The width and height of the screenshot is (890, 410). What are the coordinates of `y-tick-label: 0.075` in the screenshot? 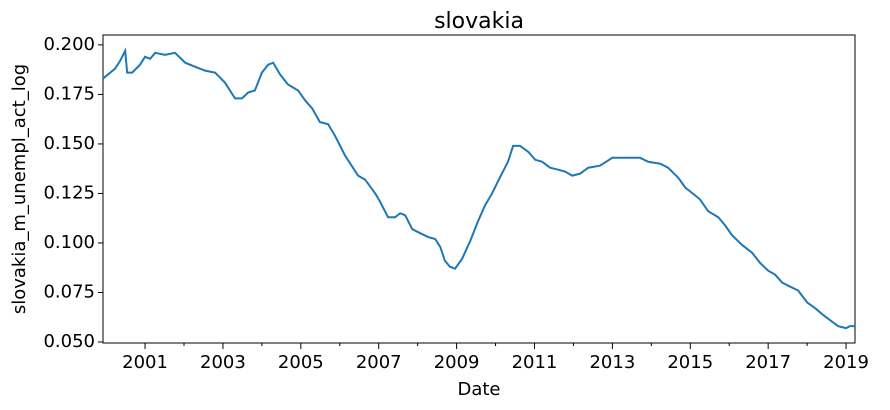 It's located at (69, 291).